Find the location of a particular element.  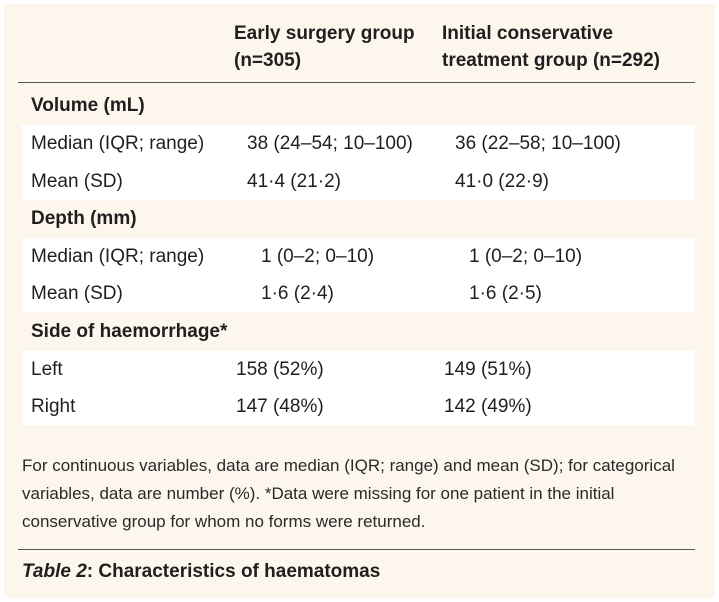

header-divider is located at coordinates (356, 82).